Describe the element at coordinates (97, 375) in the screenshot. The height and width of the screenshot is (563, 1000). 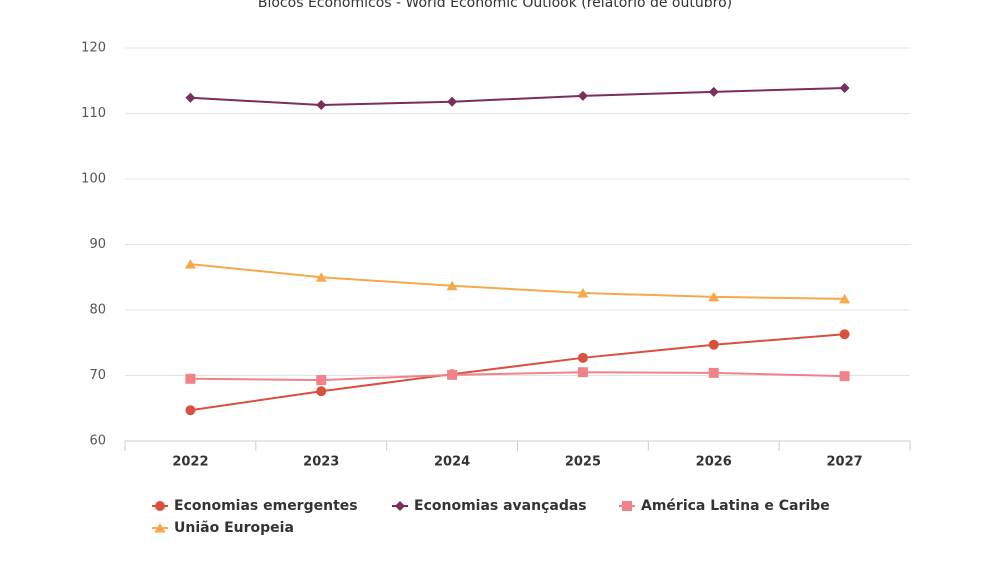
I see `y-tick-label: 70` at that location.